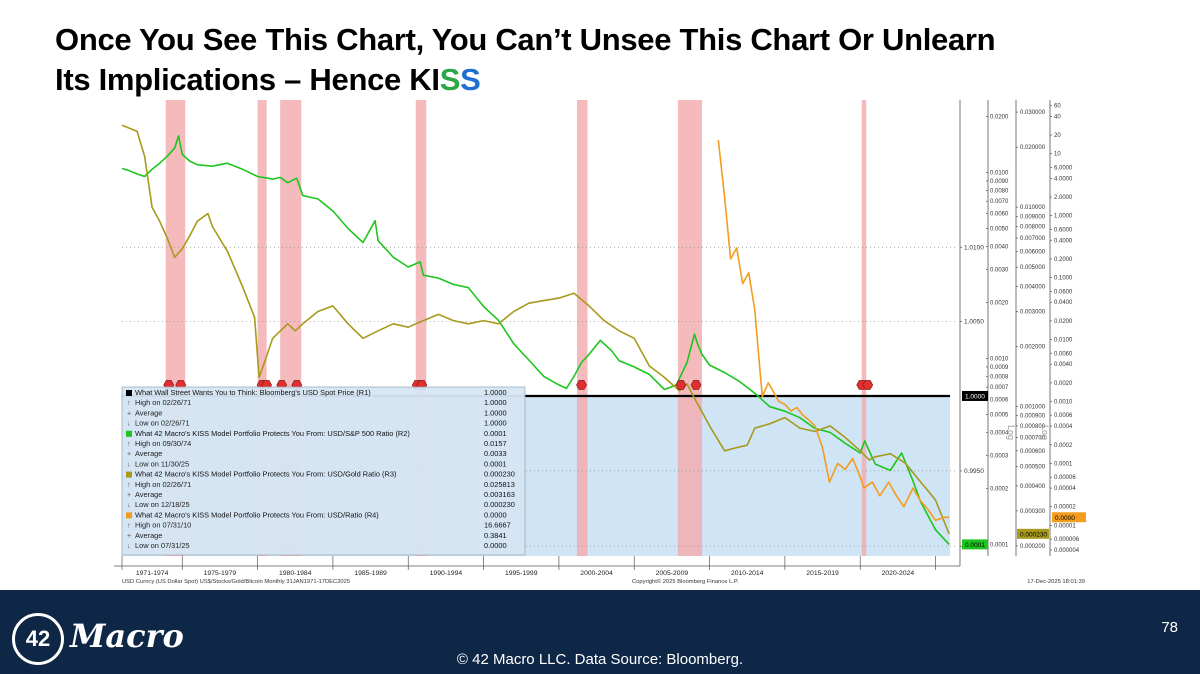  What do you see at coordinates (1063, 230) in the screenshot?
I see `axis-tick-label: 0.6000` at bounding box center [1063, 230].